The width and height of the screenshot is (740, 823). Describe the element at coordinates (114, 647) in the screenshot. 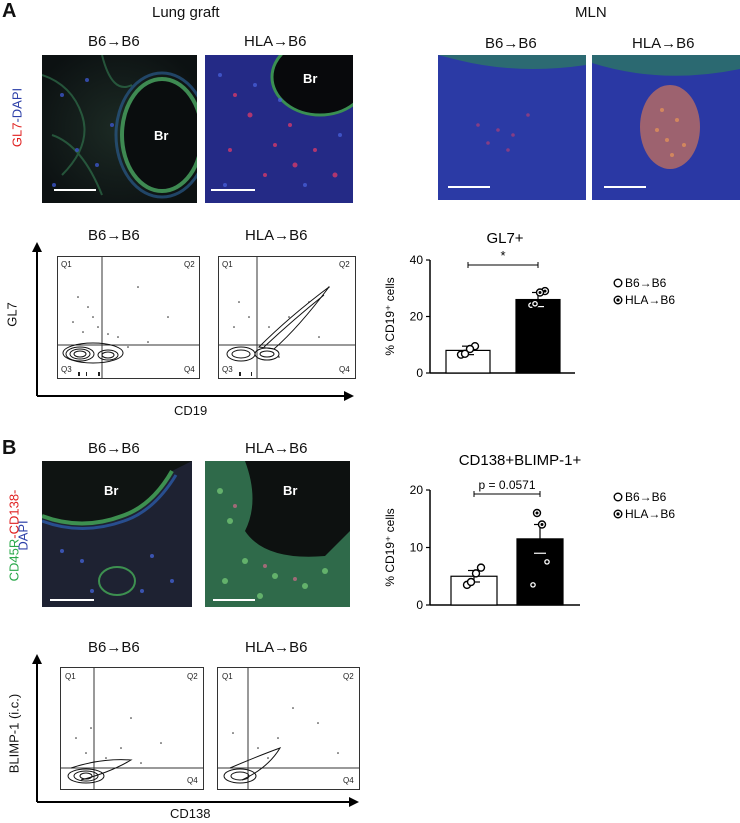

I see `flow-b-b6-title: B6→B6` at that location.